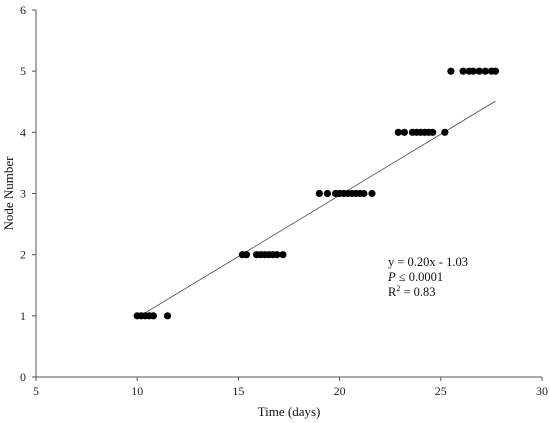 The width and height of the screenshot is (550, 423). Describe the element at coordinates (36, 391) in the screenshot. I see `x-tick-label: 5` at that location.